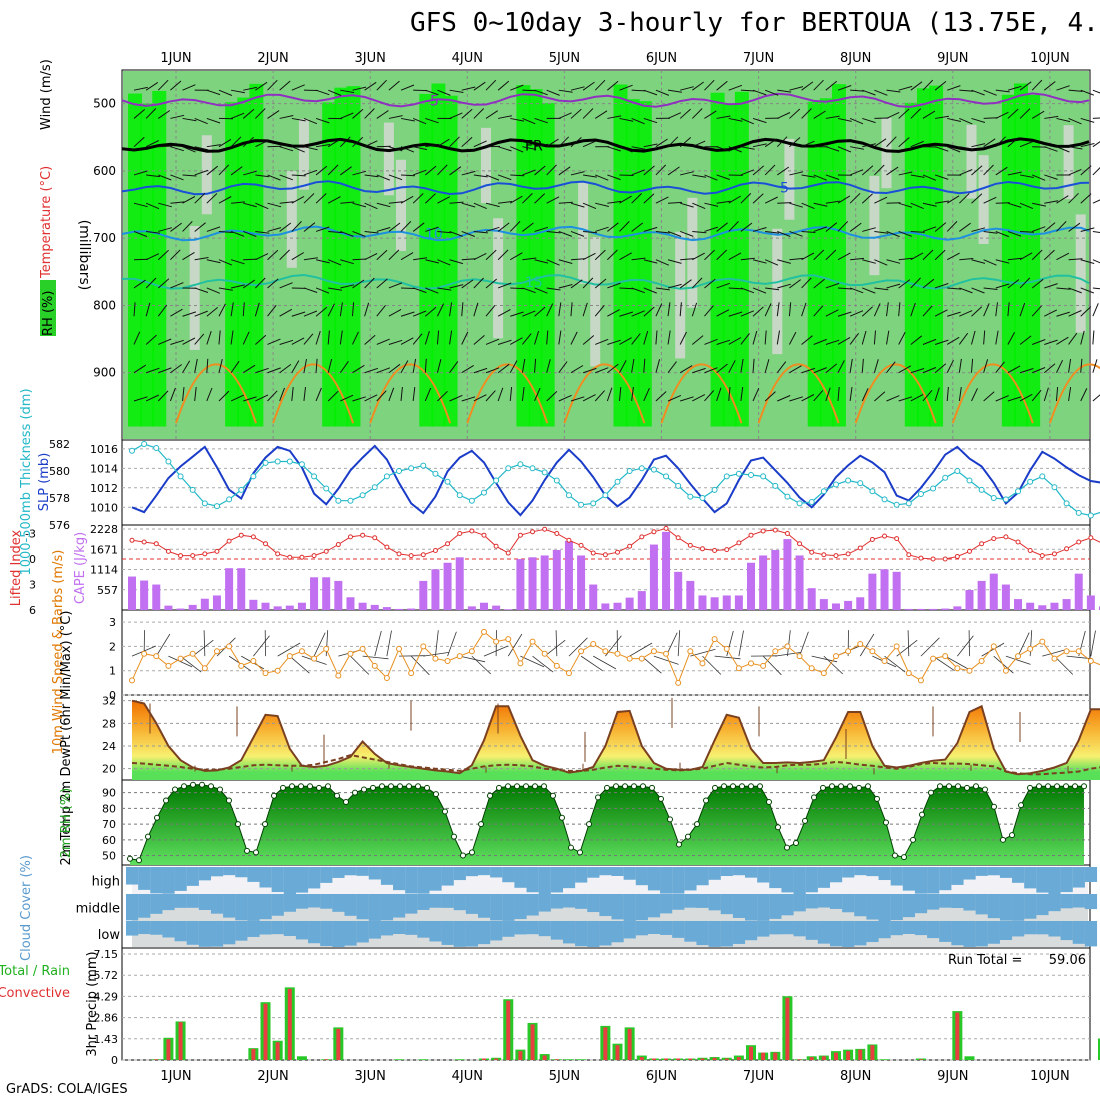  What do you see at coordinates (67, 1089) in the screenshot?
I see `credit-text: GrADS: COLA/IGES` at bounding box center [67, 1089].